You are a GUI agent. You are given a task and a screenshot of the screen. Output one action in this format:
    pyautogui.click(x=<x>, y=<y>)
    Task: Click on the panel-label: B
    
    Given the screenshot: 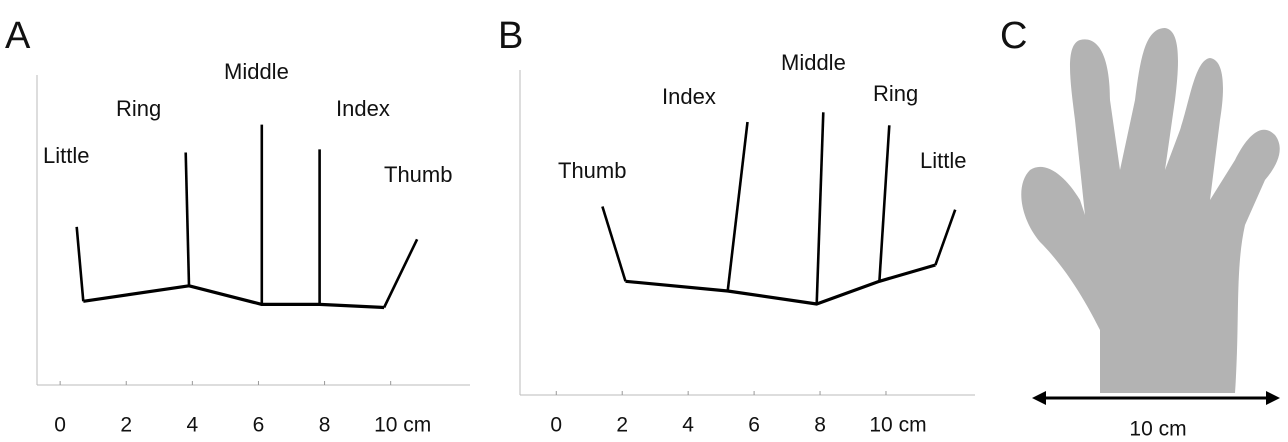 What is the action you would take?
    pyautogui.click(x=510, y=36)
    